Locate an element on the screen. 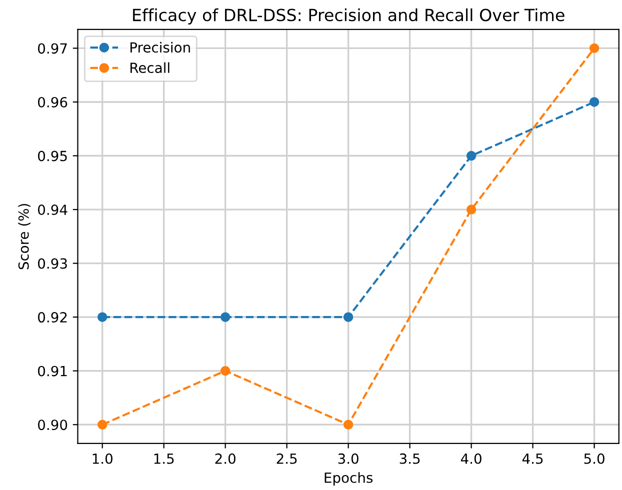  legend-label: Recall is located at coordinates (150, 68).